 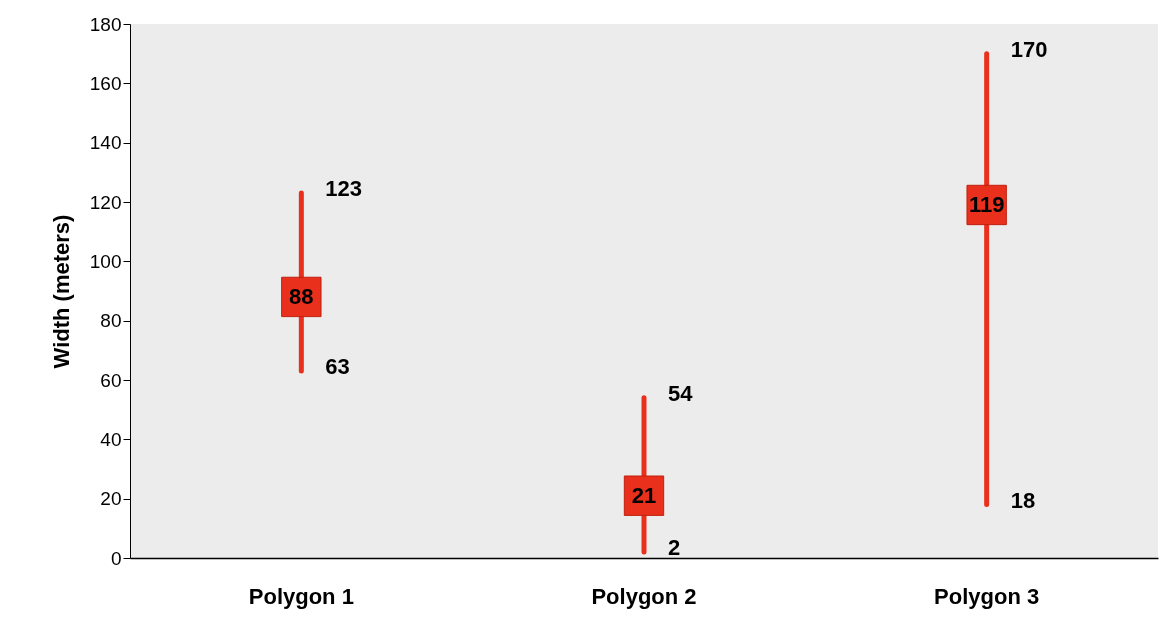 I want to click on annotation: 2, so click(x=674, y=548).